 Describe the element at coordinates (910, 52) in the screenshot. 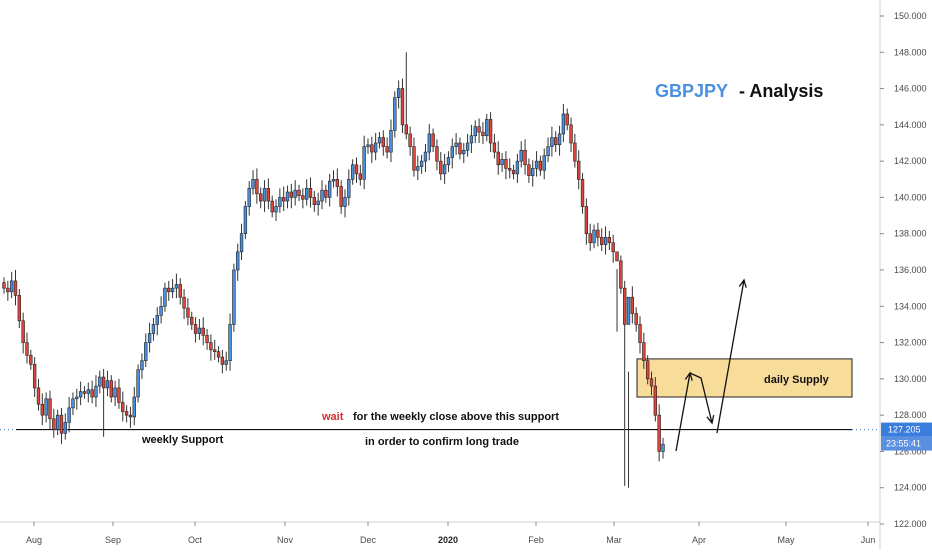

I see `price-tick-label: 148.000` at that location.